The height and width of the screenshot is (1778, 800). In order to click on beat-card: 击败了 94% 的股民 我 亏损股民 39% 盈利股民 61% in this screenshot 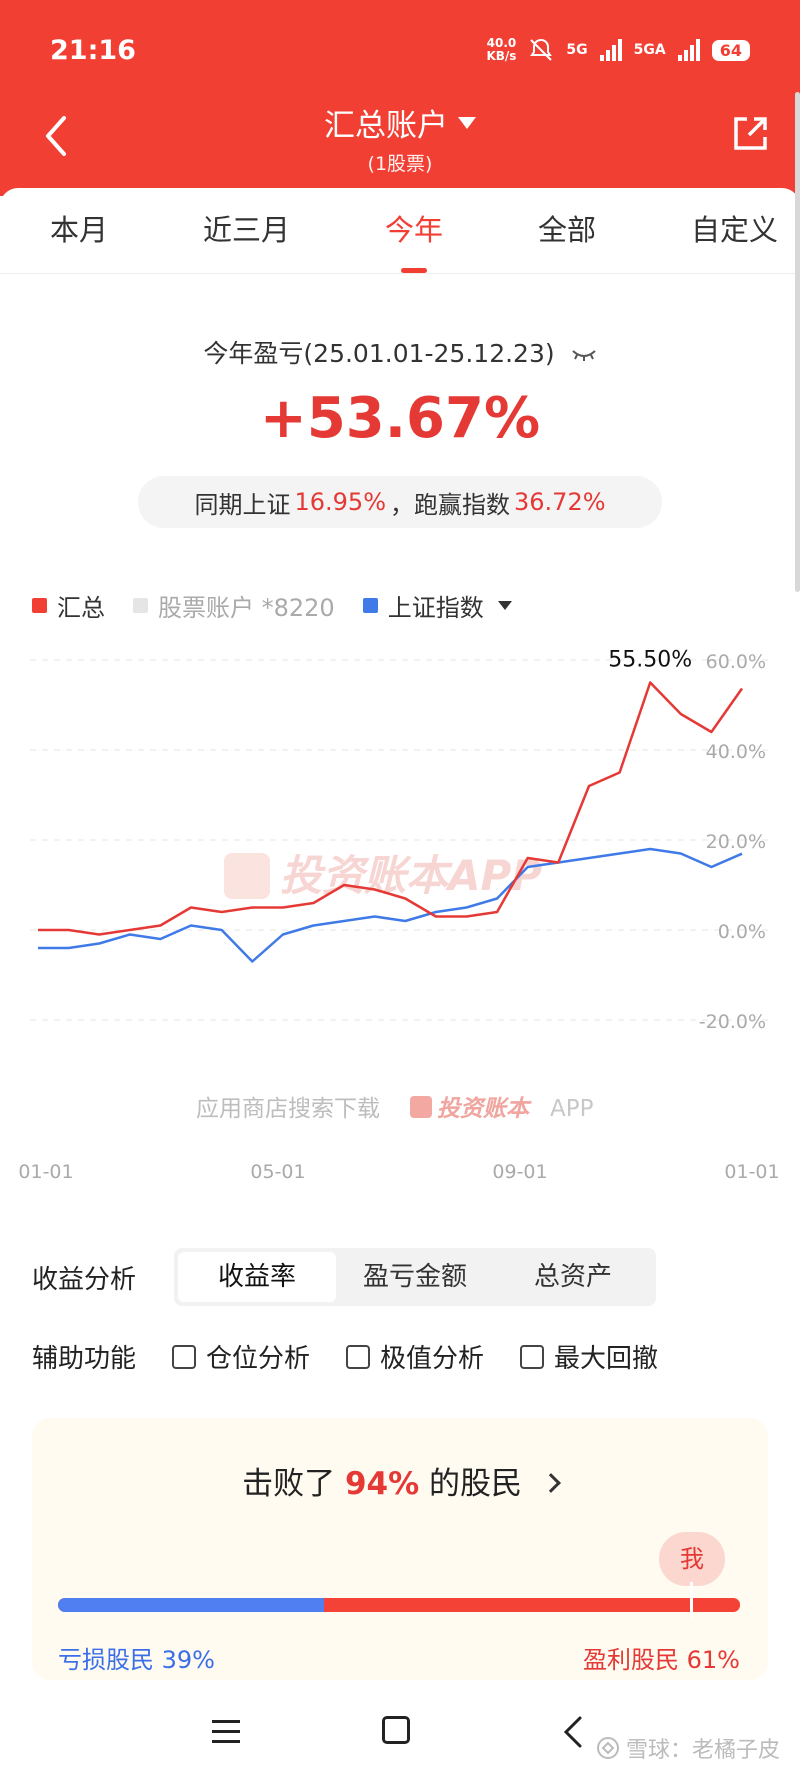, I will do `click(400, 1549)`.